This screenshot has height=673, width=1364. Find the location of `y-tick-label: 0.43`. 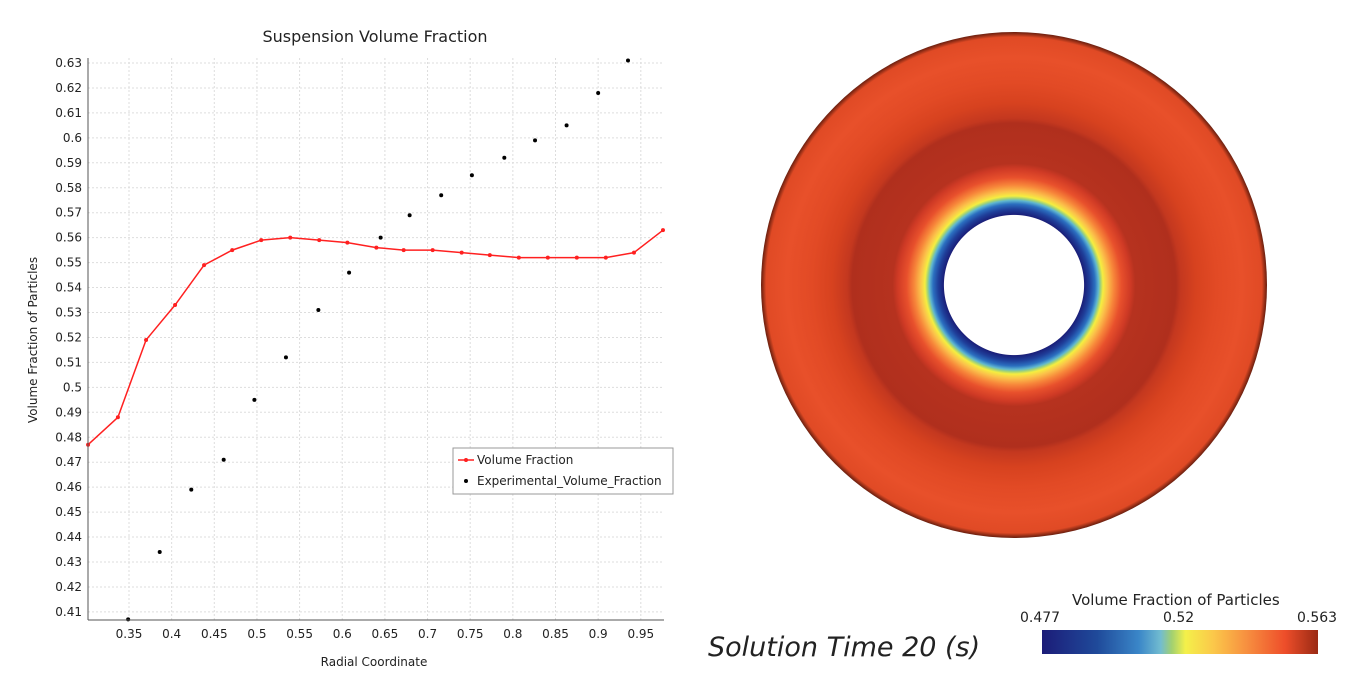

y-tick-label: 0.43 is located at coordinates (68, 562).